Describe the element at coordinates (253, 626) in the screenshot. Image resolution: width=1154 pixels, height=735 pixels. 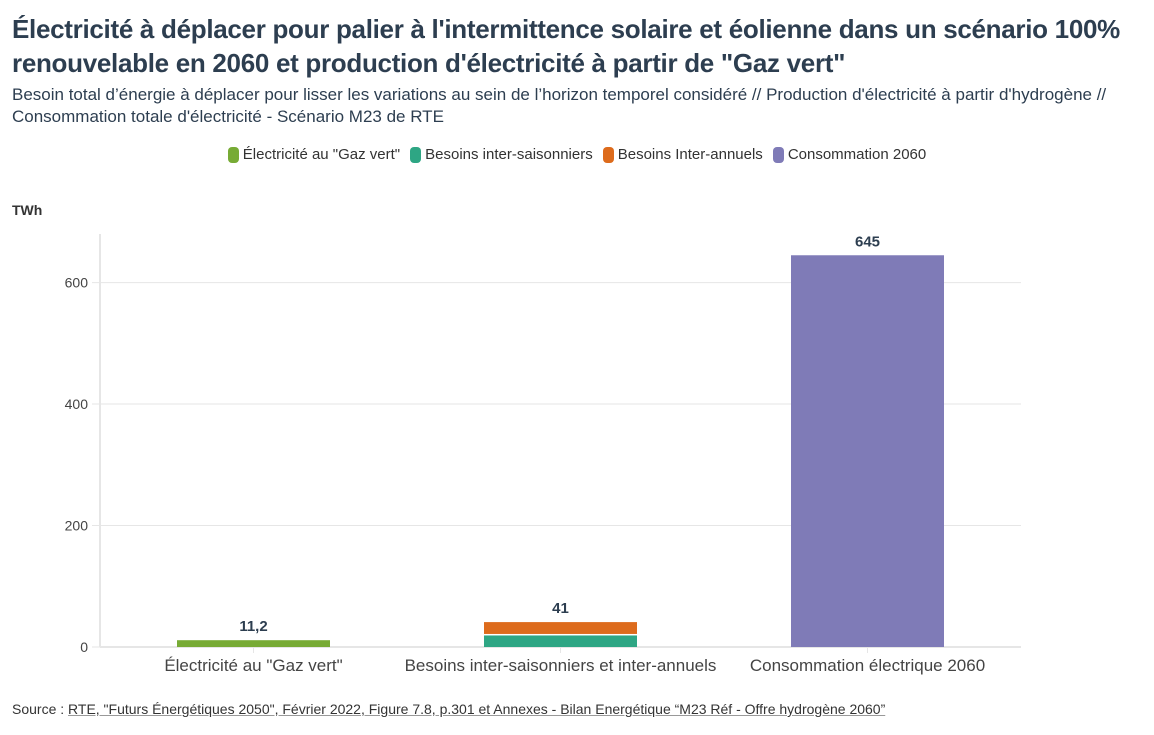
I see `bar-value-label: 11,2` at that location.